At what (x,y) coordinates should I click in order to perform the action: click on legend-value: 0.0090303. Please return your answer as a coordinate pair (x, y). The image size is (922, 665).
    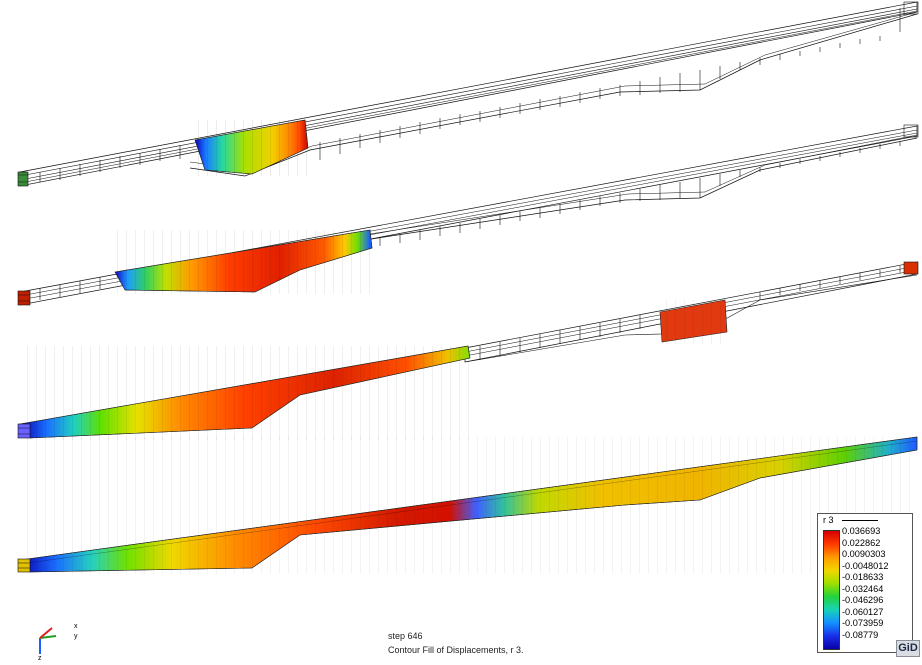
    Looking at the image, I should click on (864, 554).